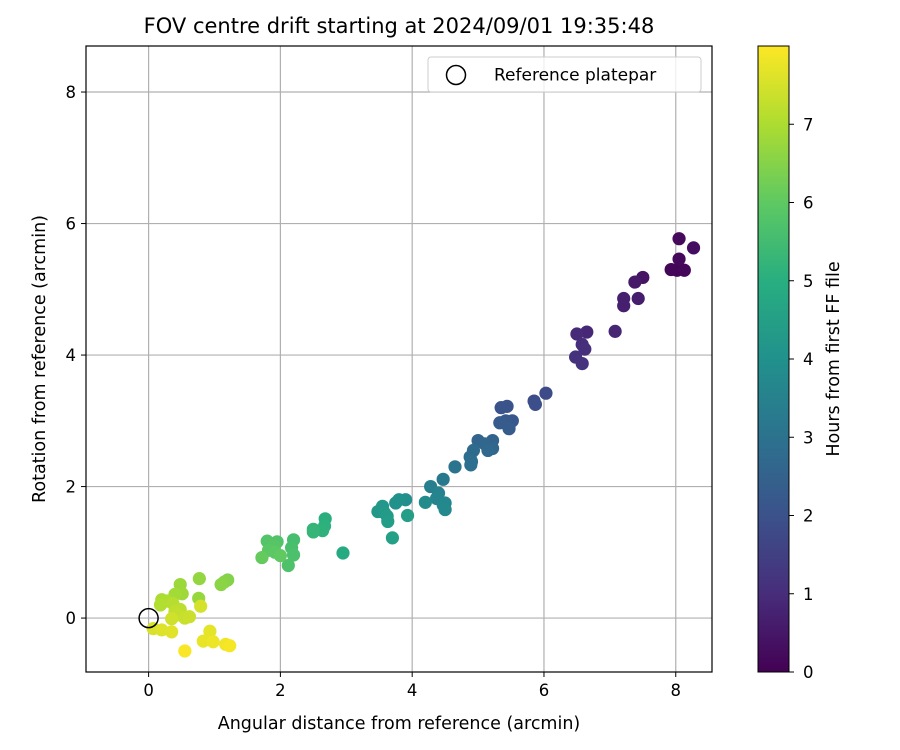 The height and width of the screenshot is (750, 900). What do you see at coordinates (412, 690) in the screenshot?
I see `x-tick-label: 4` at bounding box center [412, 690].